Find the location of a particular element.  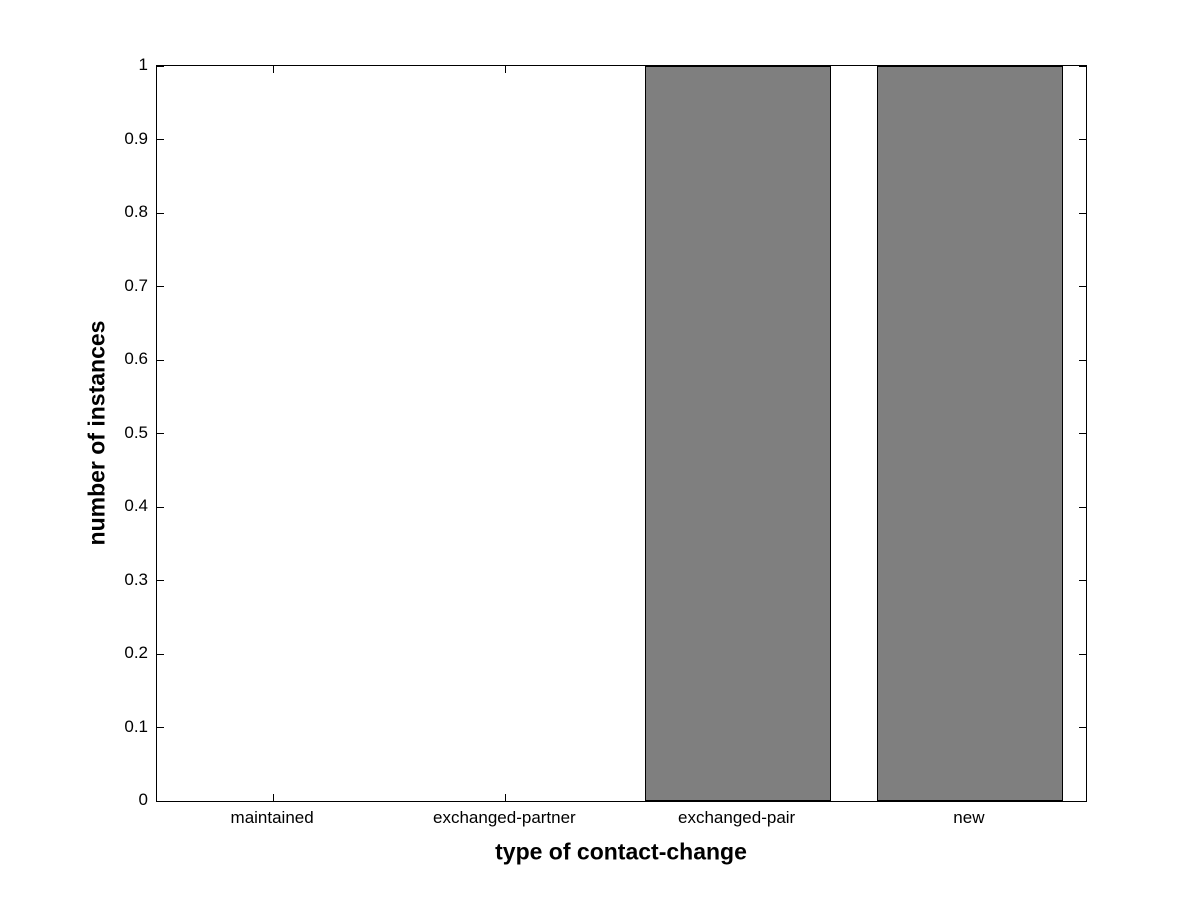

y-tick-label: 0.6 is located at coordinates (136, 358).